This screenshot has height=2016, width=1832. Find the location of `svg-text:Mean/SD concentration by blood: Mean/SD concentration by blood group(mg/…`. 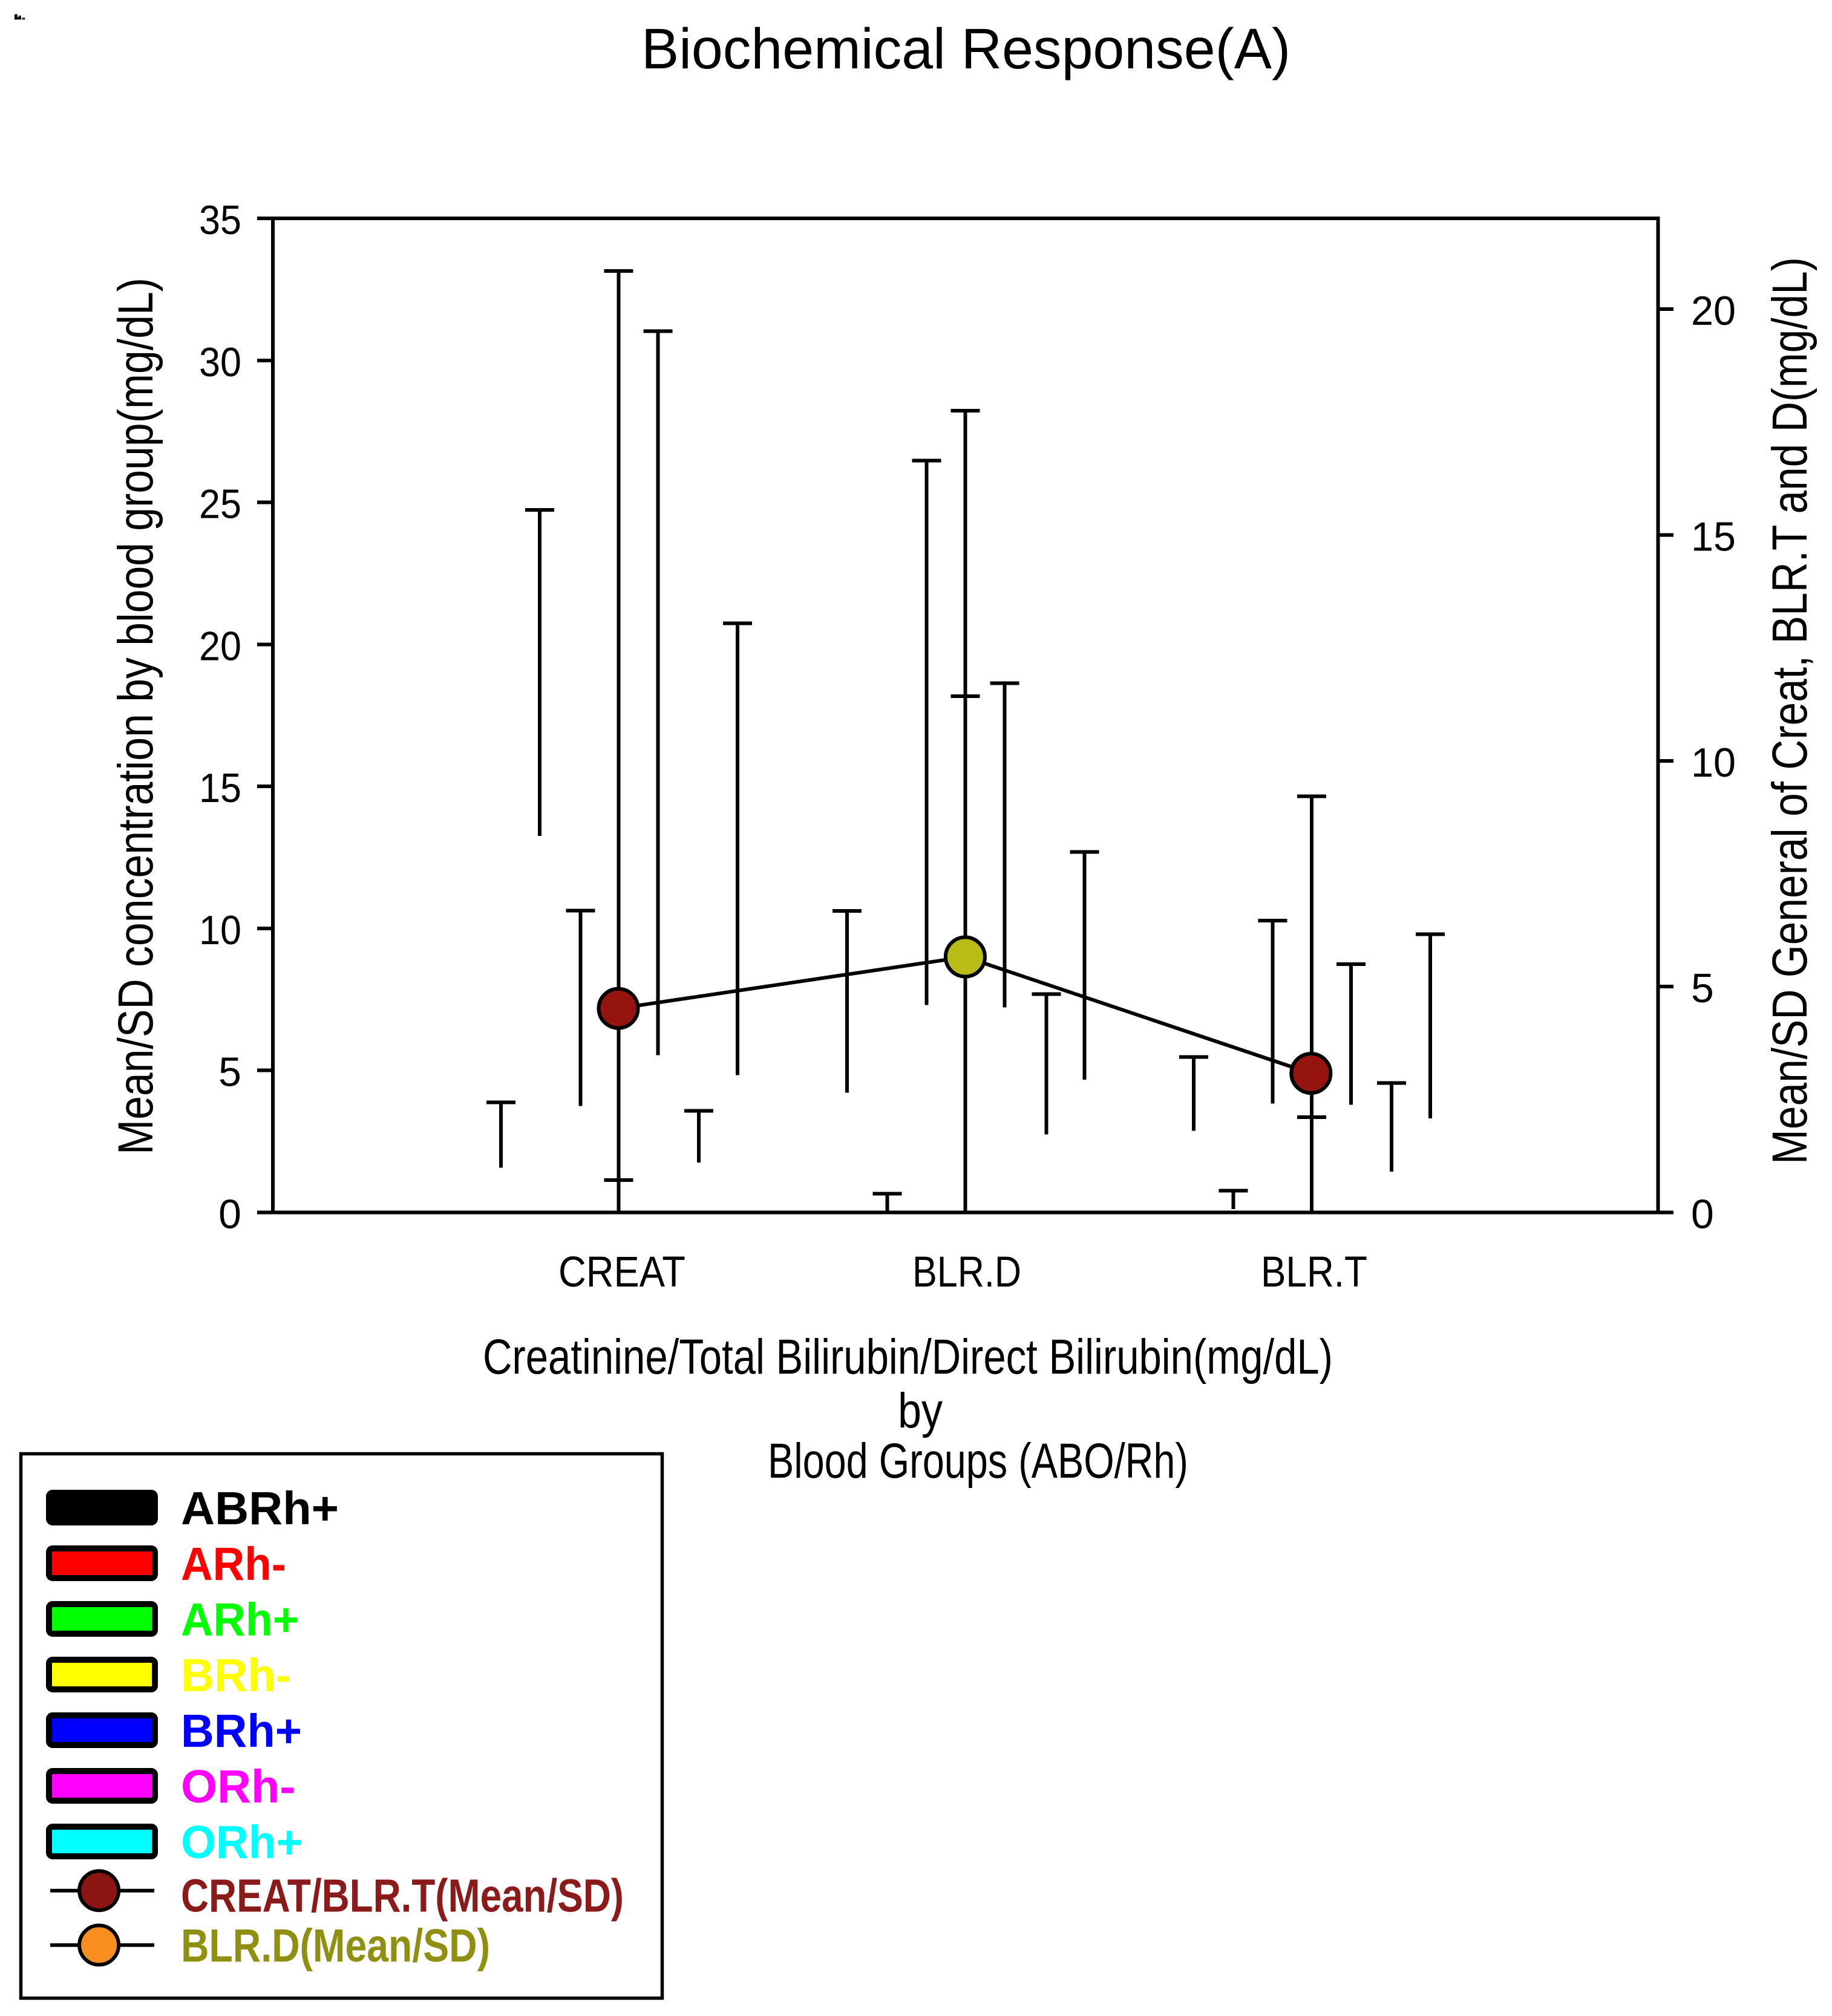

svg-text:Mean/SD concentration by blood: Mean/SD concentration by blood group(mg/… is located at coordinates (135, 717).